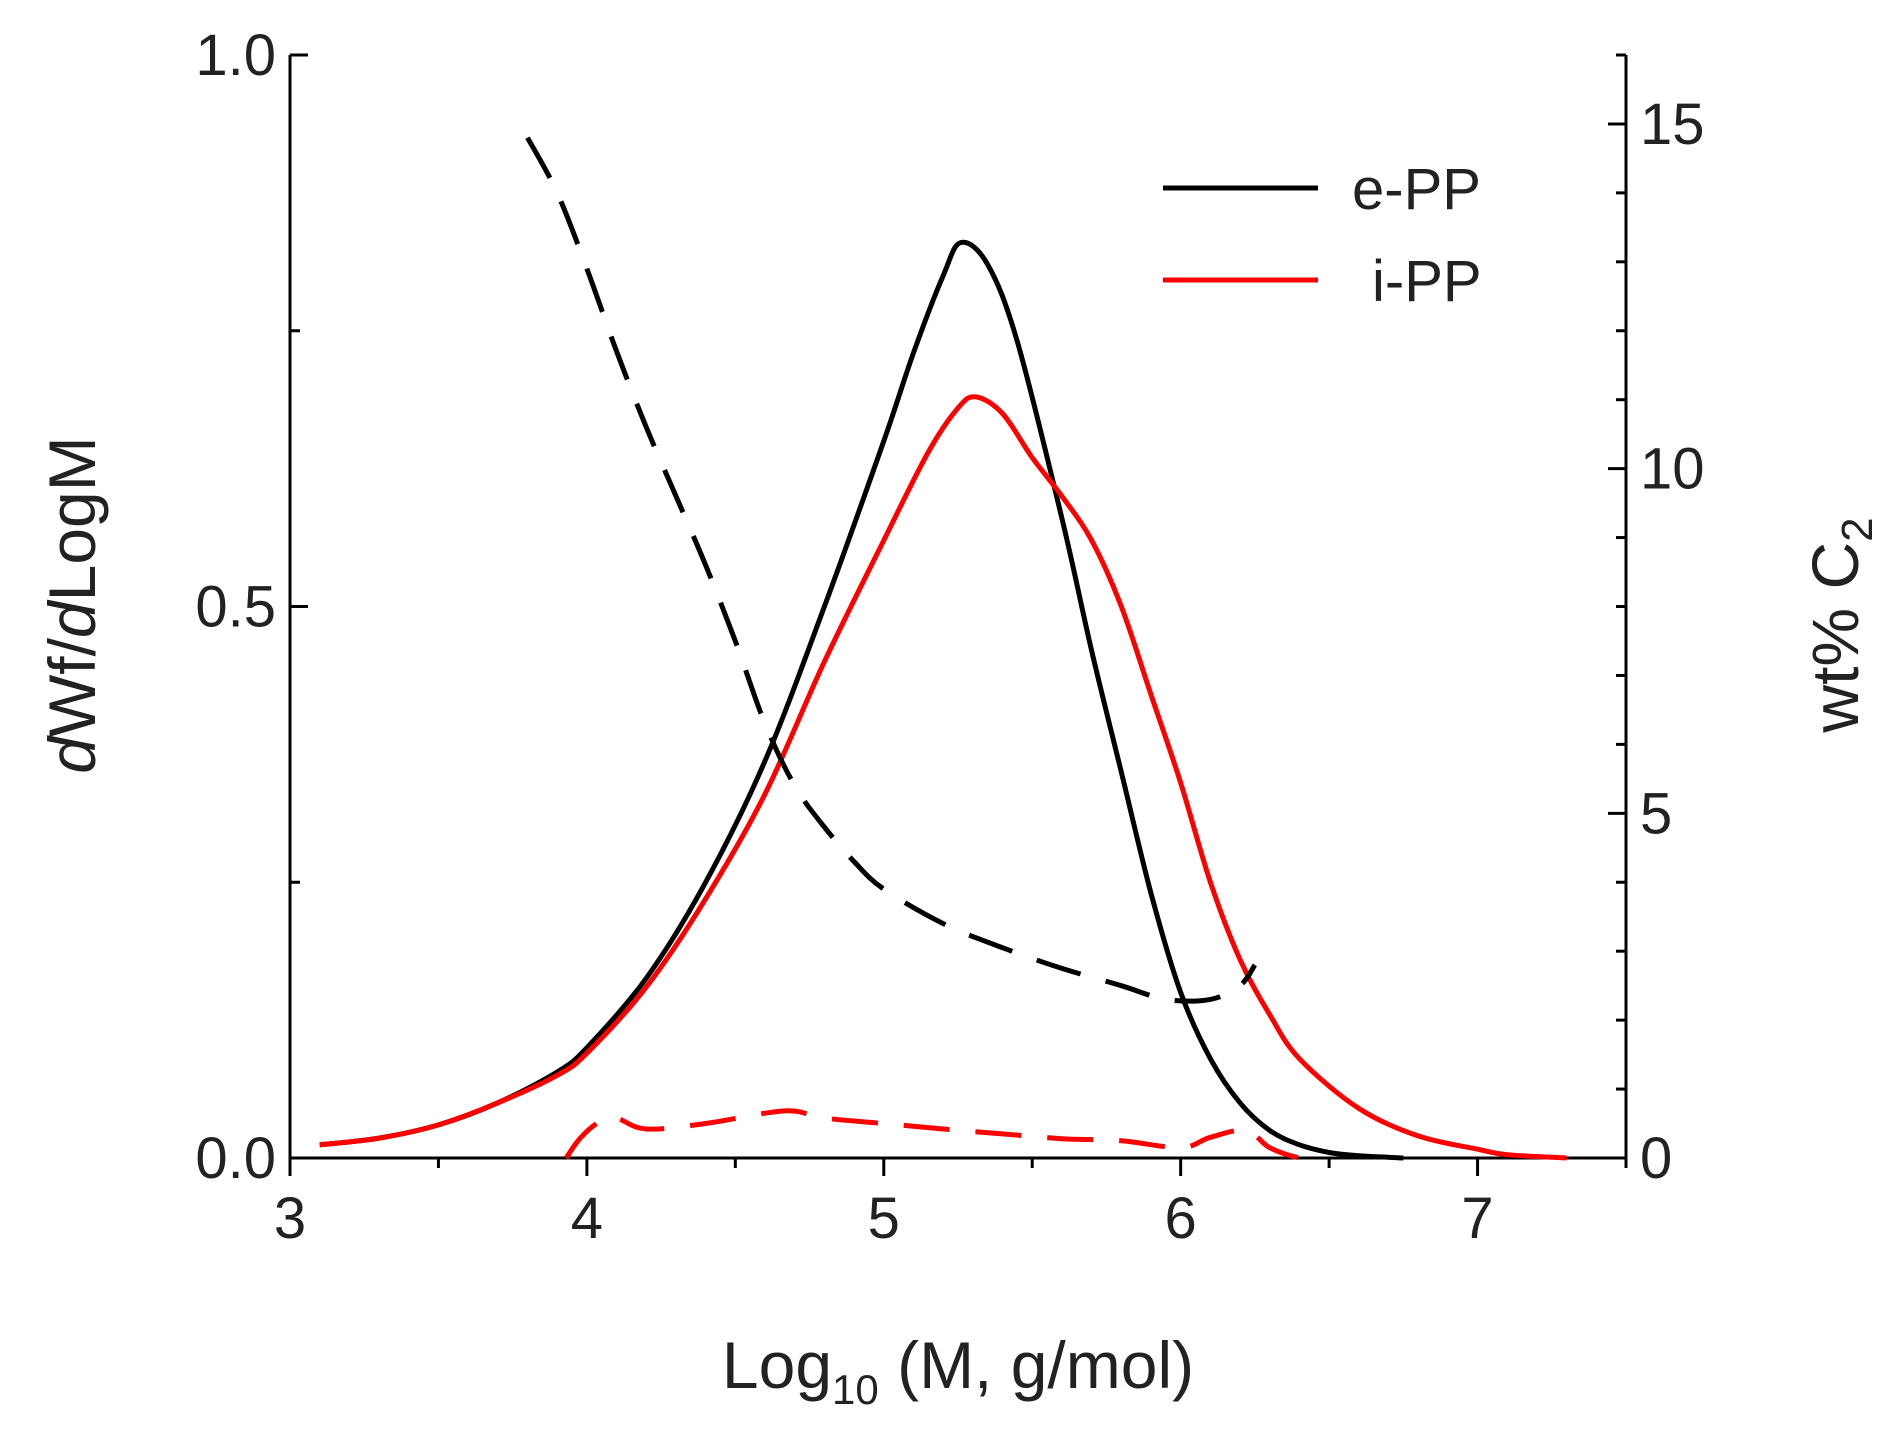 This screenshot has width=1886, height=1436. I want to click on x-tick-label: 6, so click(1181, 1218).